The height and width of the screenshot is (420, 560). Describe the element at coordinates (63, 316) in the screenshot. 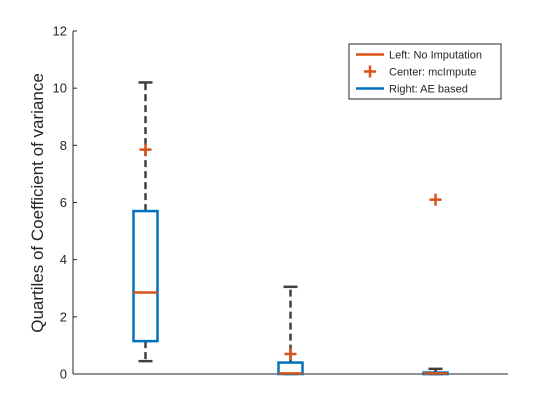

I see `y-tick-label: 2` at that location.